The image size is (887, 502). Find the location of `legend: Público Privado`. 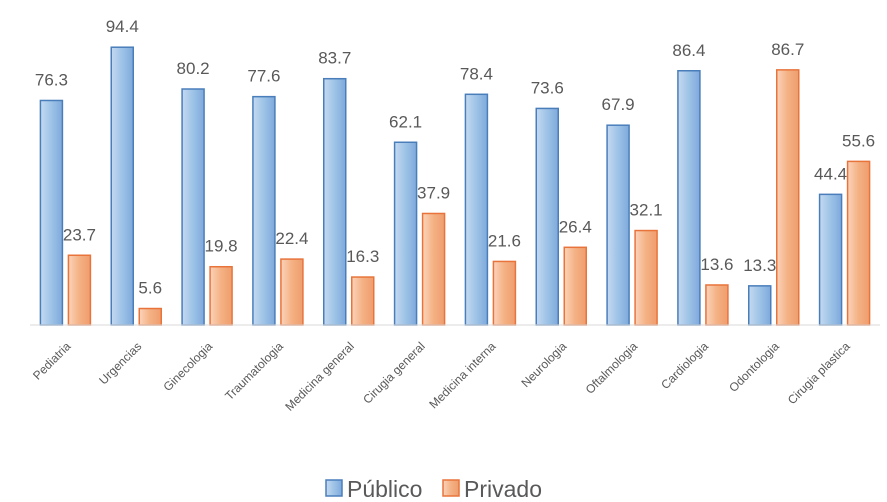

legend: Público Privado is located at coordinates (433, 489).